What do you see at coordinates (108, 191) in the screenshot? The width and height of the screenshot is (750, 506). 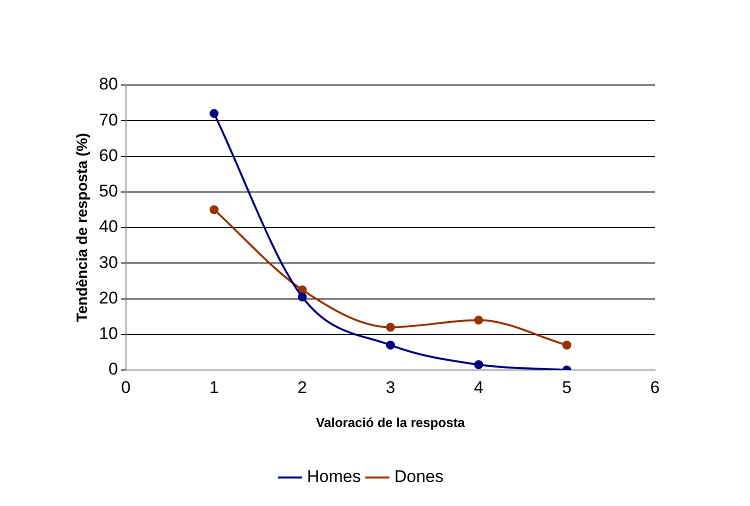 I see `y-tick-label: 50` at bounding box center [108, 191].